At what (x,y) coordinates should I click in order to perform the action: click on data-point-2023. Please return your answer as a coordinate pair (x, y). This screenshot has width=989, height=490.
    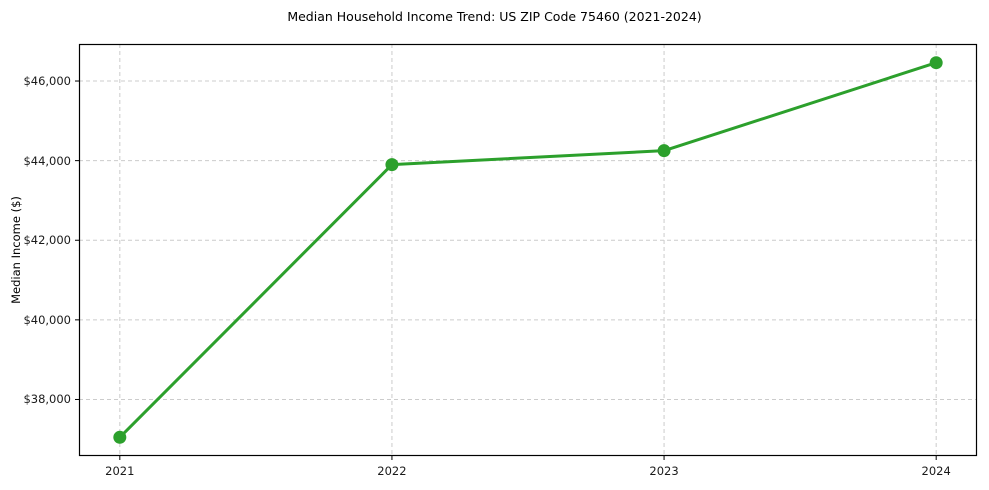
    Looking at the image, I should click on (664, 151).